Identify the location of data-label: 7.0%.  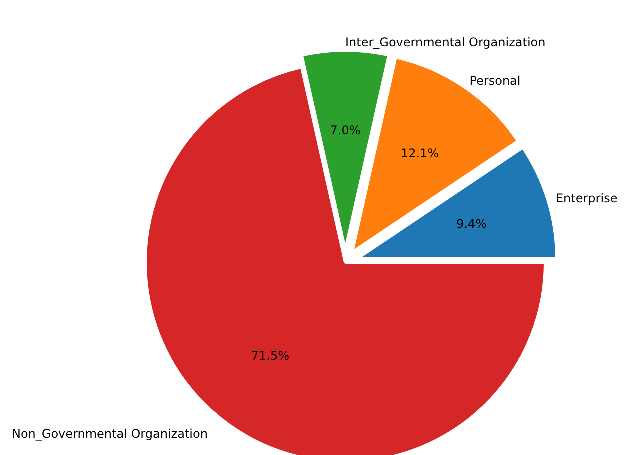
(345, 131).